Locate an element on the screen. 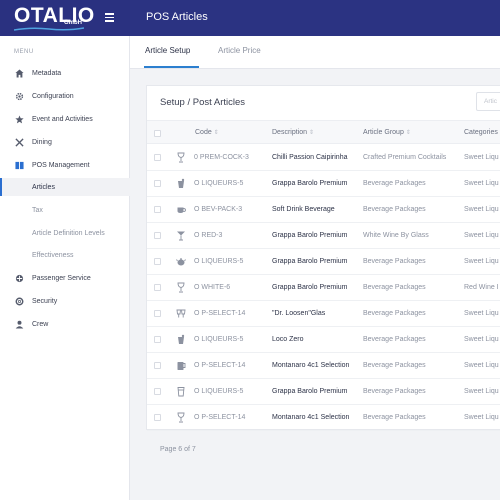  cell-category: Red Wine I is located at coordinates (481, 287).